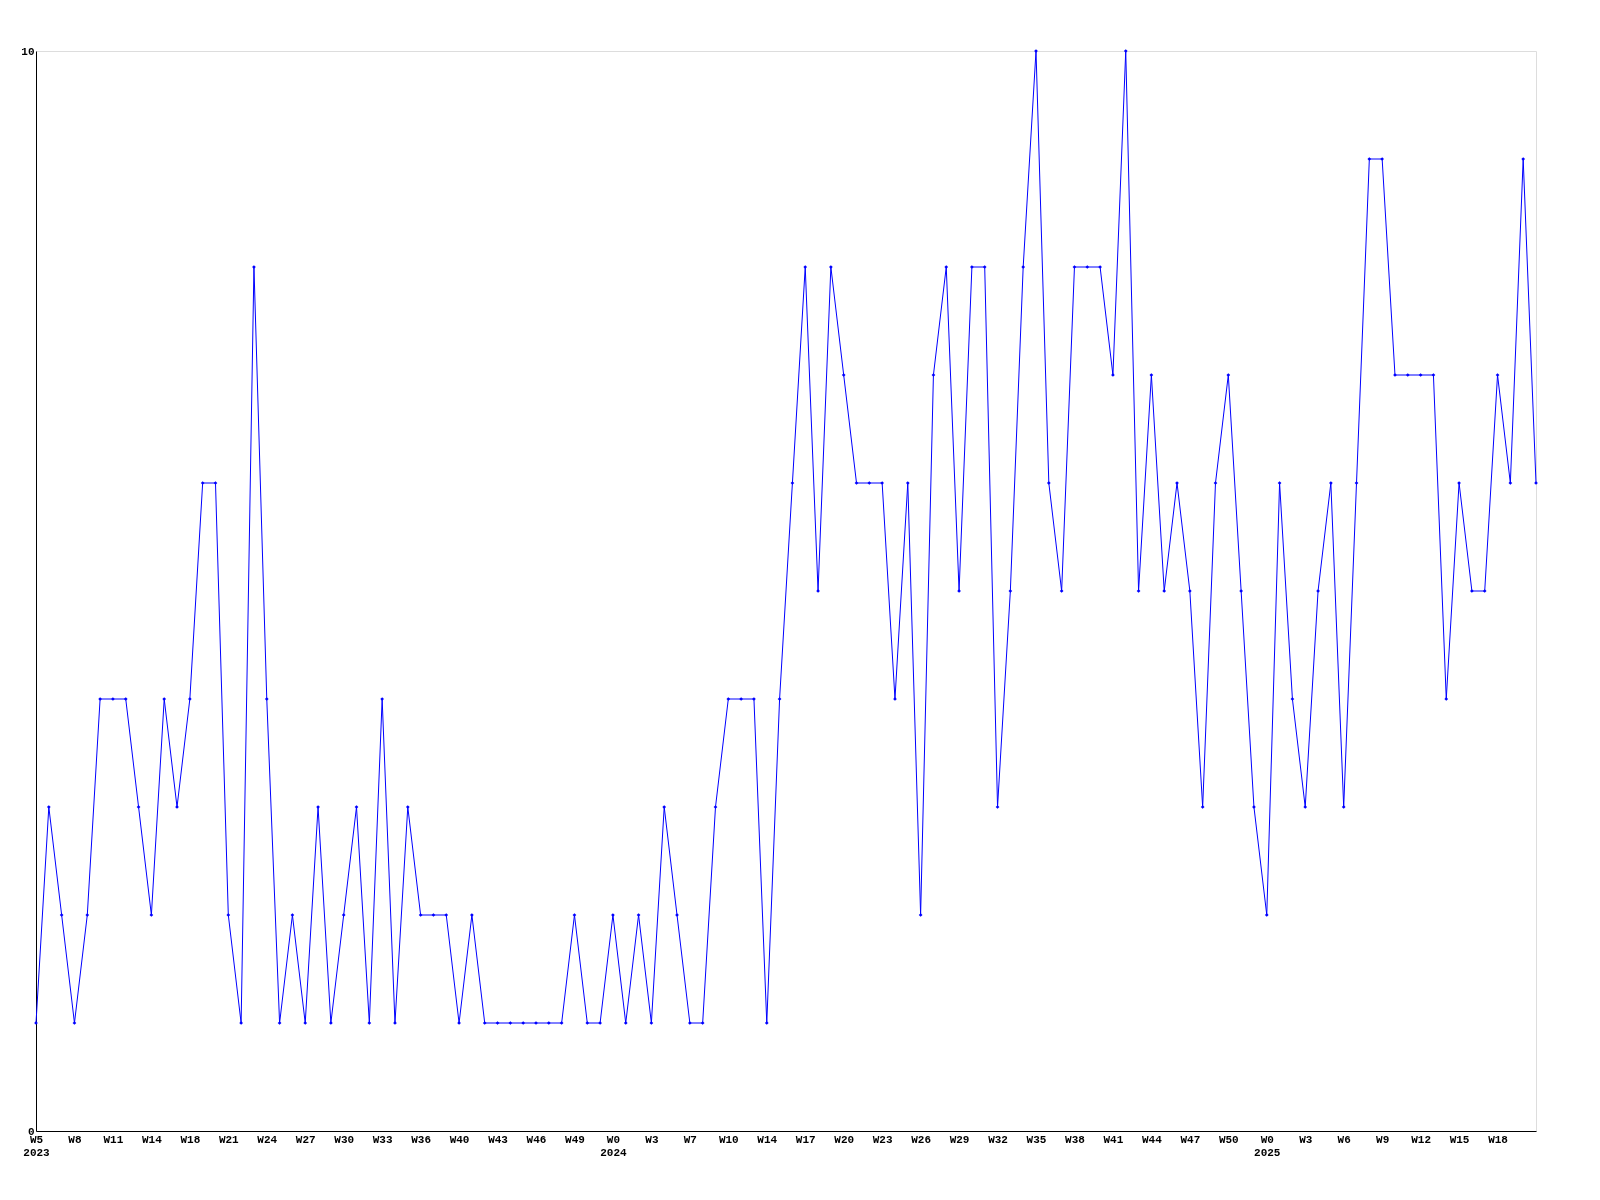 The width and height of the screenshot is (1600, 1200). What do you see at coordinates (1383, 1139) in the screenshot?
I see `x-tick-label: W9` at bounding box center [1383, 1139].